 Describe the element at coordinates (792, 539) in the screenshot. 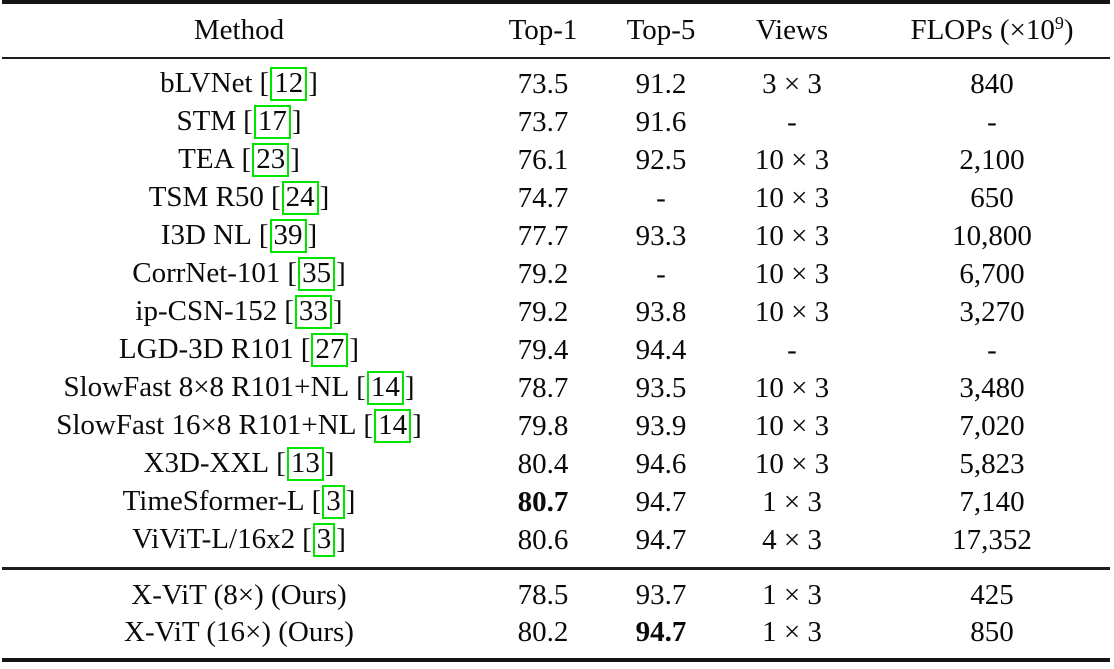

I see `views-value: 4 × 3` at that location.